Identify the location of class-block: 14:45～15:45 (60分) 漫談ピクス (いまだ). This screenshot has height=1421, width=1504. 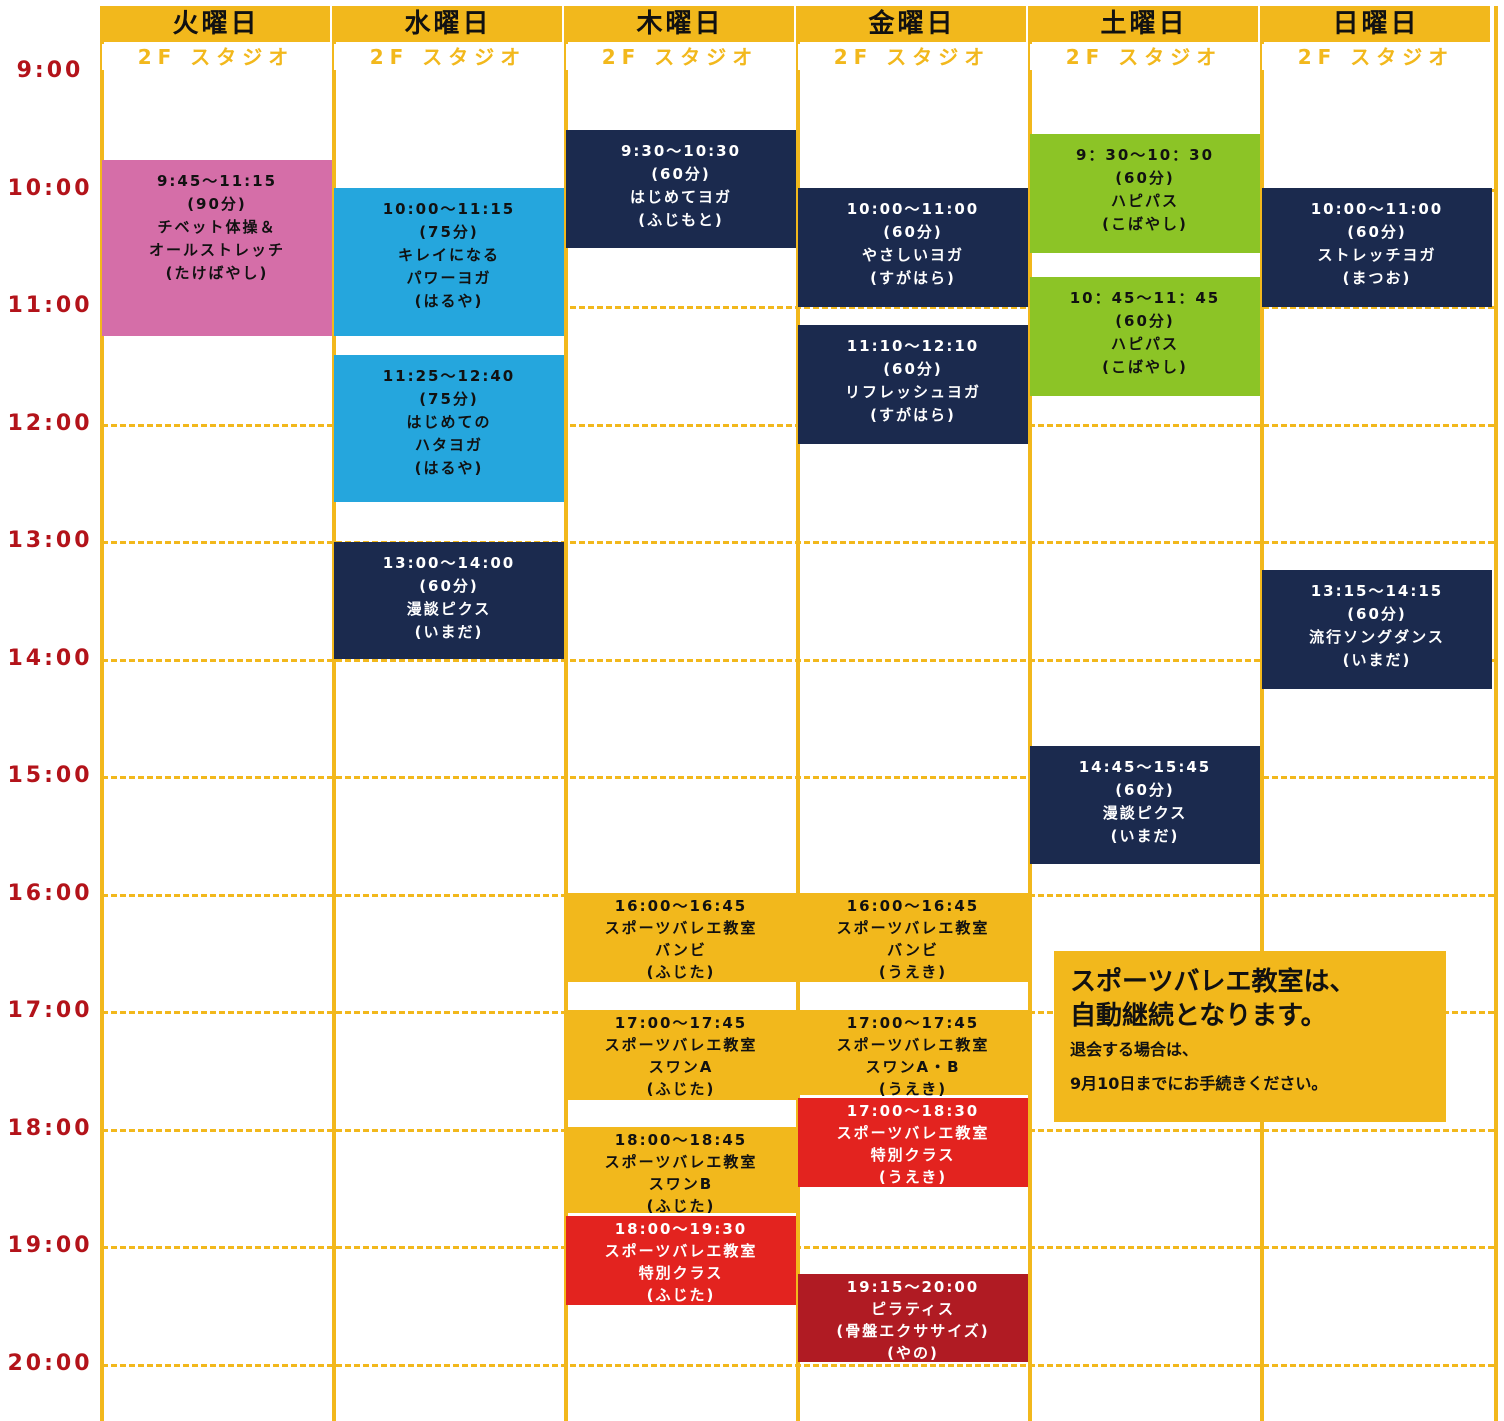
(1145, 805).